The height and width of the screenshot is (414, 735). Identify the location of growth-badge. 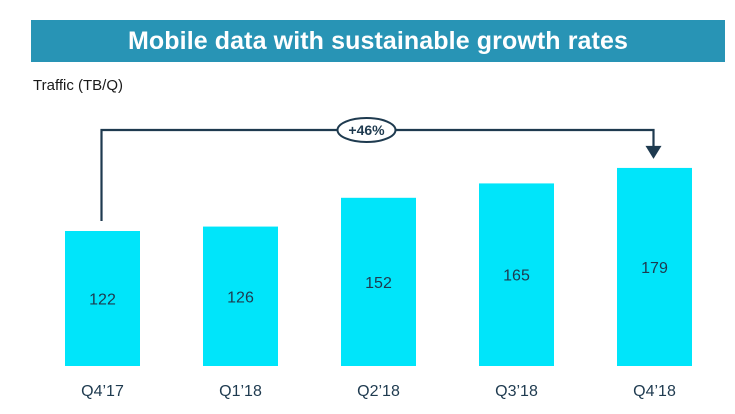
(366, 130).